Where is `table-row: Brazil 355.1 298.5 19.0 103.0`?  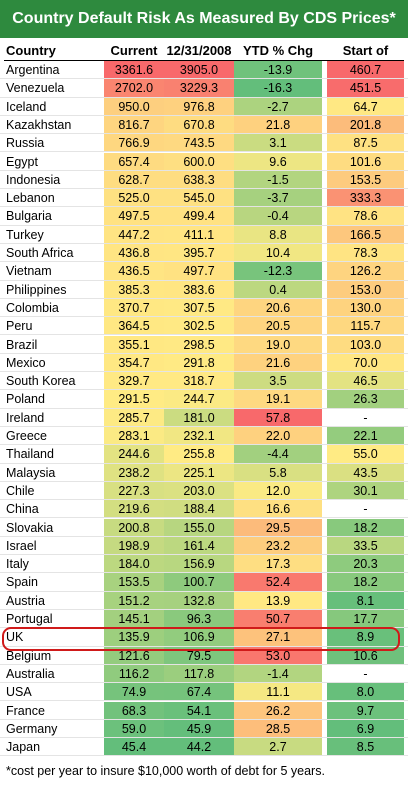 table-row: Brazil 355.1 298.5 19.0 103.0 is located at coordinates (204, 344).